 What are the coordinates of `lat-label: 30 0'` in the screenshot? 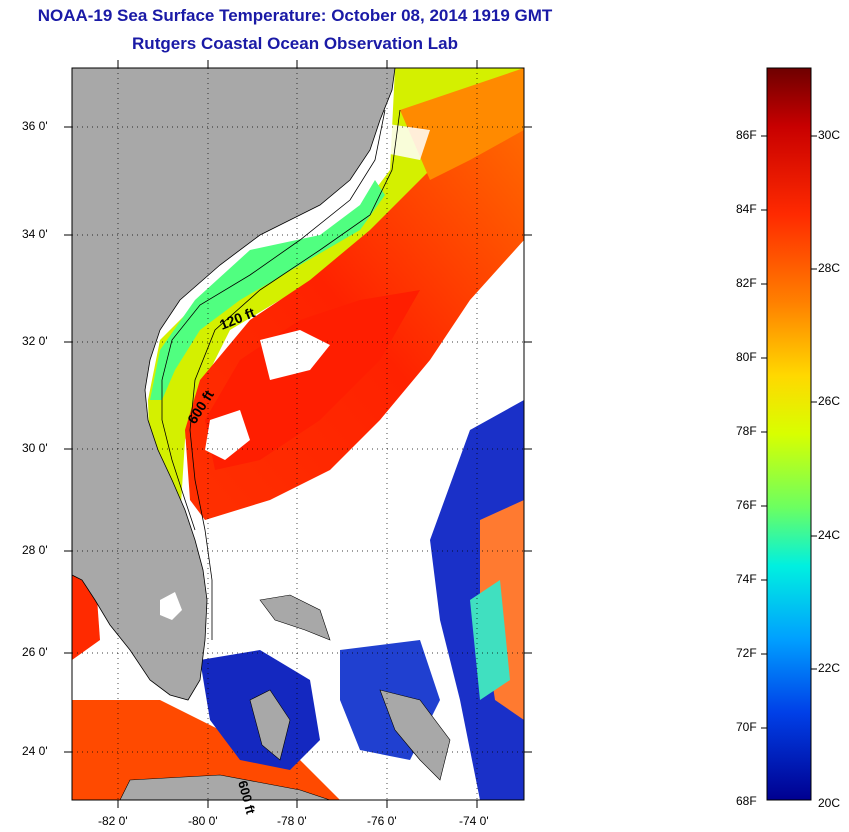 It's located at (35, 448).